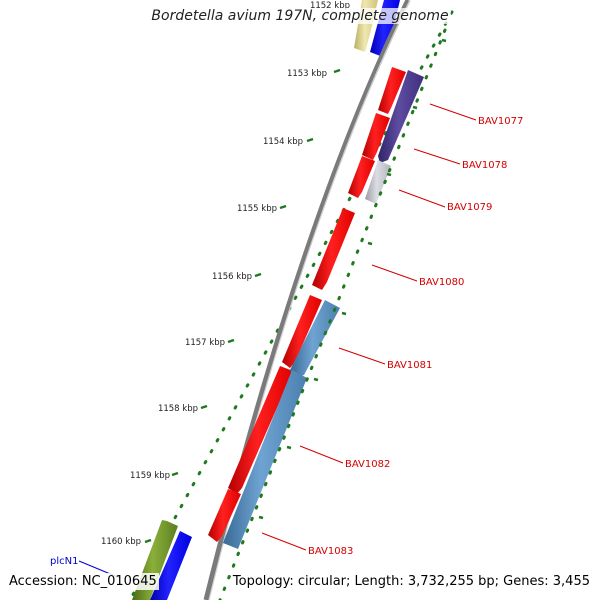 This screenshot has height=600, width=600. Describe the element at coordinates (378, 182) in the screenshot. I see `feature-grey-arrow` at that location.